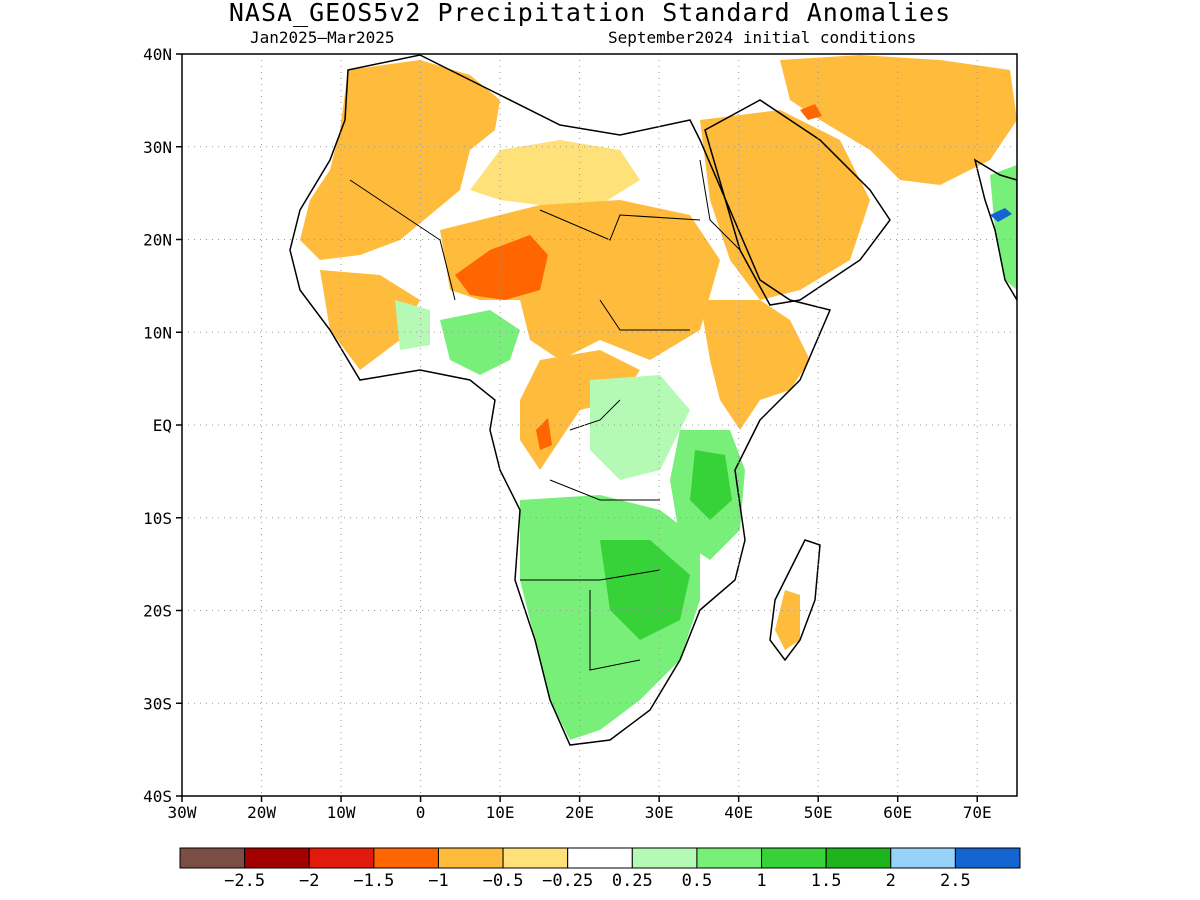 This screenshot has height=900, width=1200. What do you see at coordinates (322, 37) in the screenshot?
I see `forecast-period: Jan2025–Mar2025` at bounding box center [322, 37].